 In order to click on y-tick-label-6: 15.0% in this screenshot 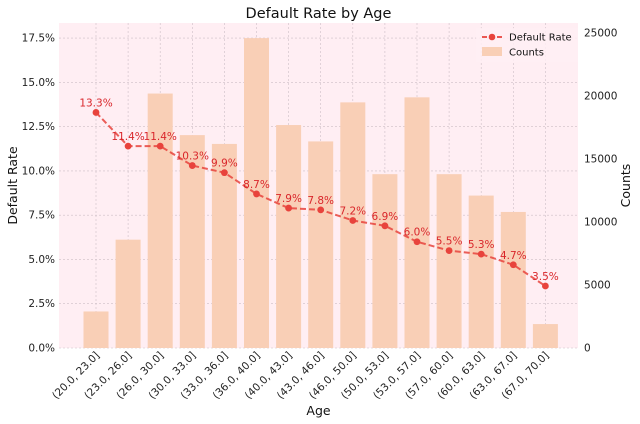, I will do `click(38, 83)`.